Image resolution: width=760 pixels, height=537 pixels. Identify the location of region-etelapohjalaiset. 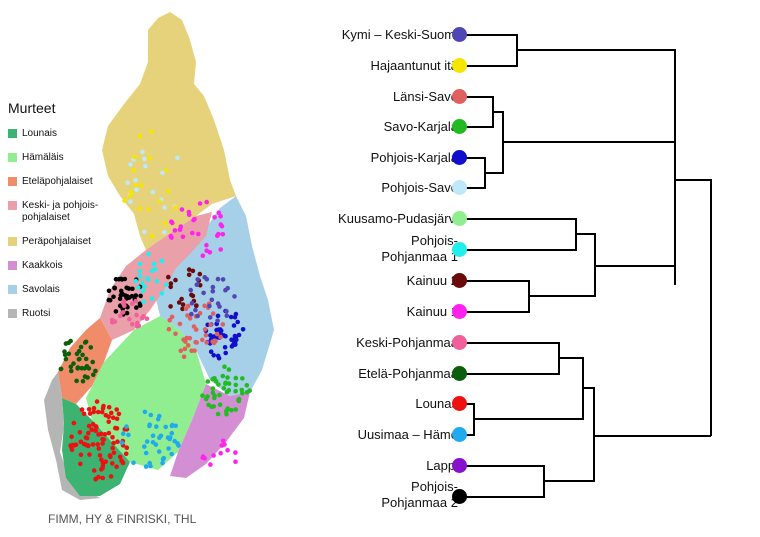
(85, 361).